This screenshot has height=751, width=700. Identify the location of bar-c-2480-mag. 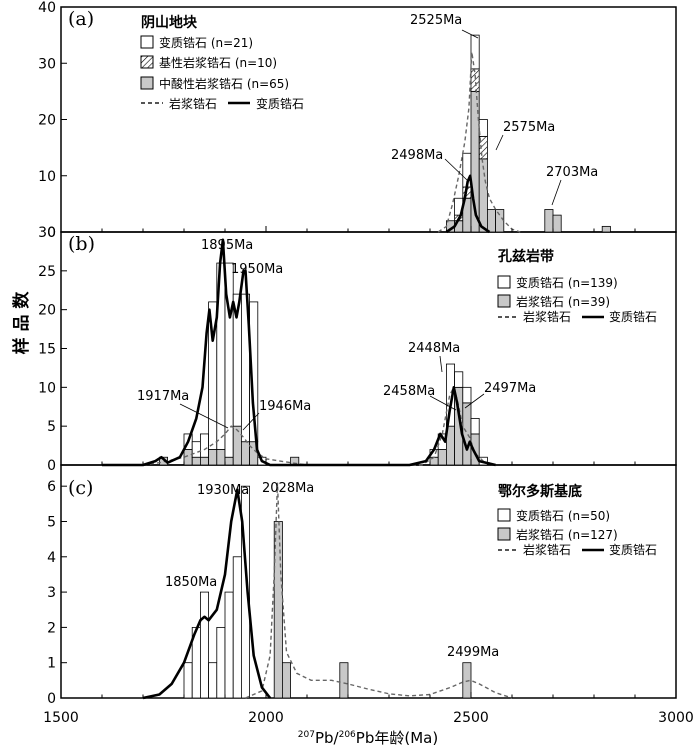
(467, 680).